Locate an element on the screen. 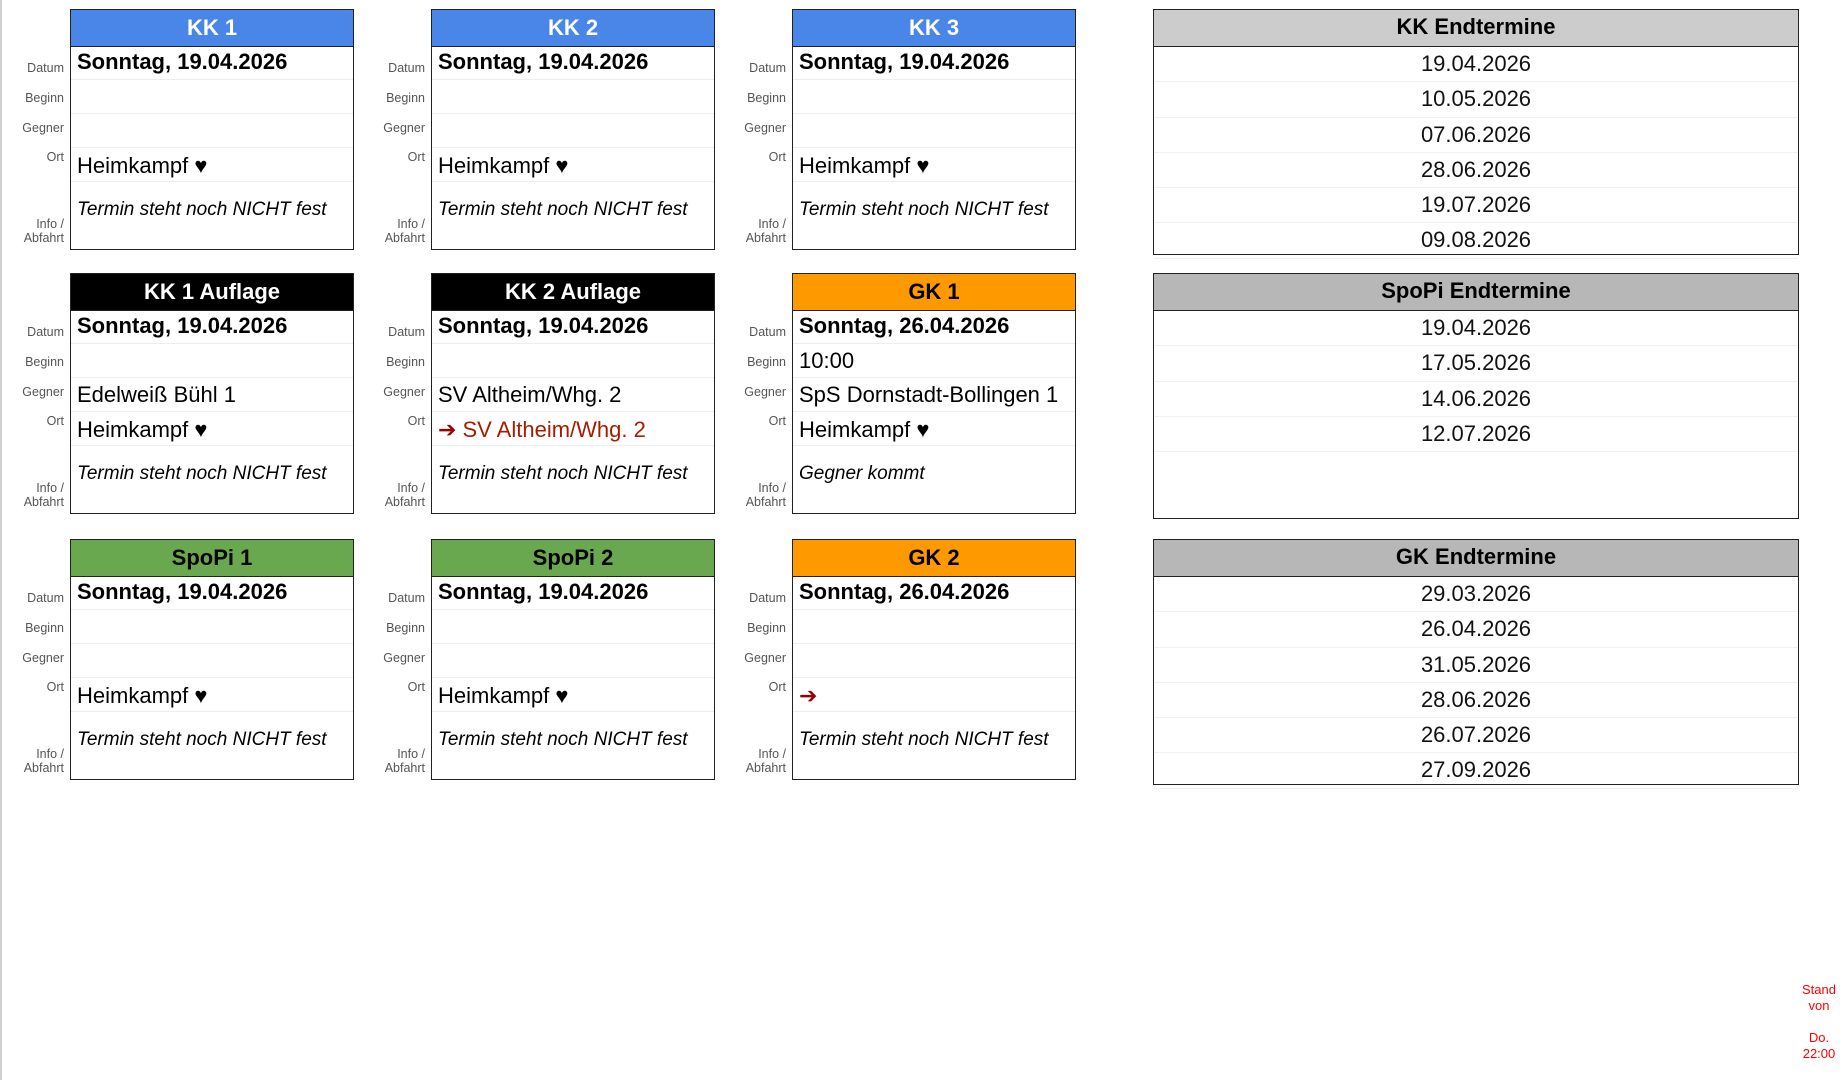 The image size is (1843, 1080). stand-line1: Stand is located at coordinates (1819, 989).